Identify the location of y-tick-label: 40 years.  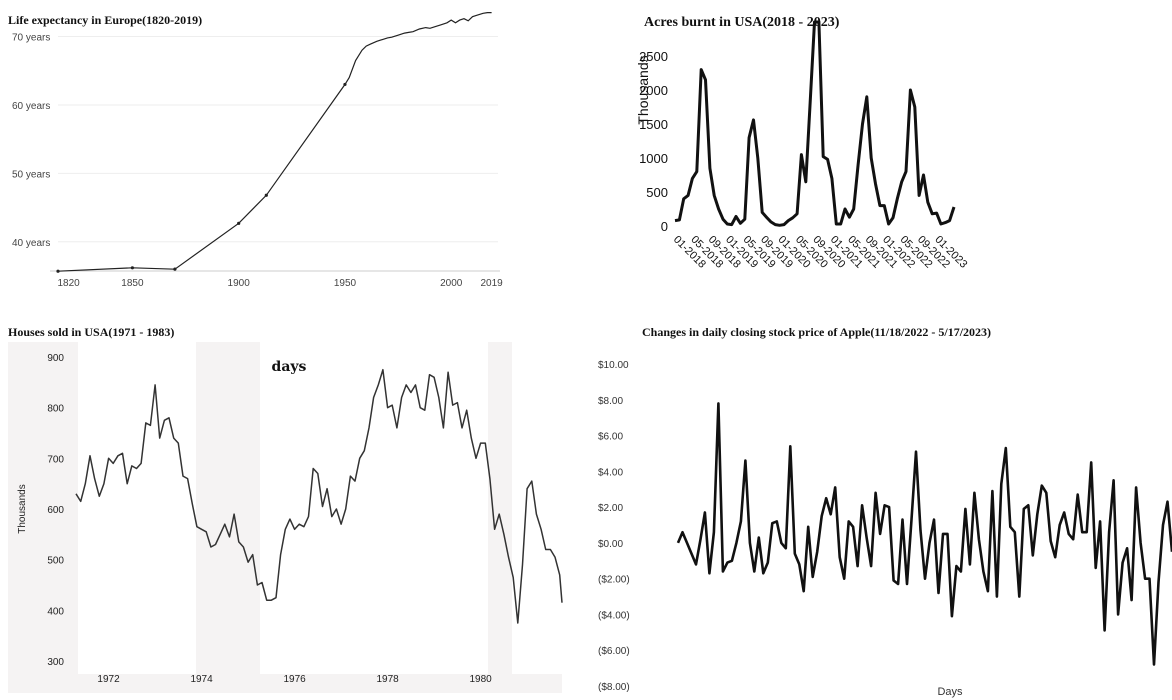
(31, 243).